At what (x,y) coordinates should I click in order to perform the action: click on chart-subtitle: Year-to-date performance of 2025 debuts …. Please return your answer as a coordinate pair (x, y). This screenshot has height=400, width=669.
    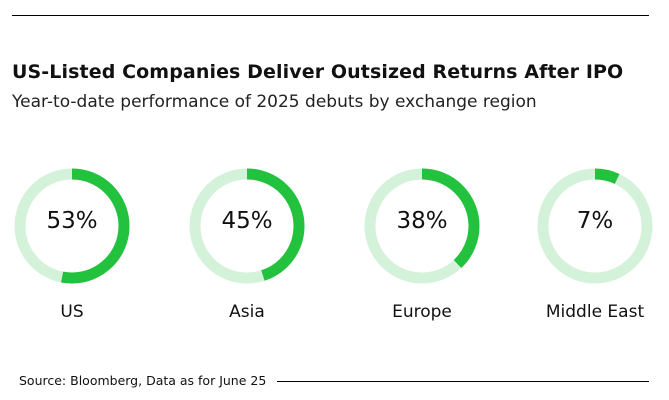
    Looking at the image, I should click on (274, 102).